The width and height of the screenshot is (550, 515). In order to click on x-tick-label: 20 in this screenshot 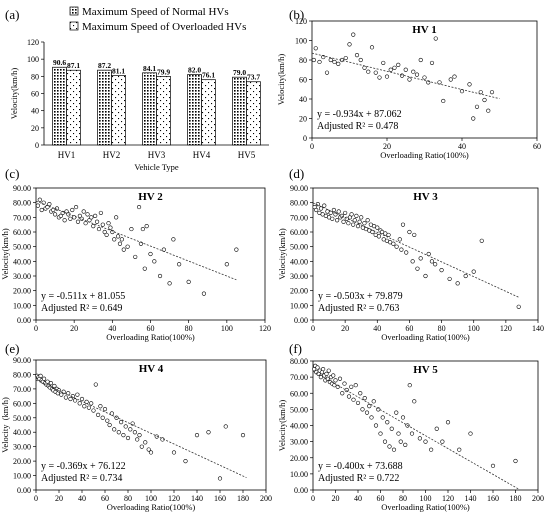, I will do `click(59, 498)`.